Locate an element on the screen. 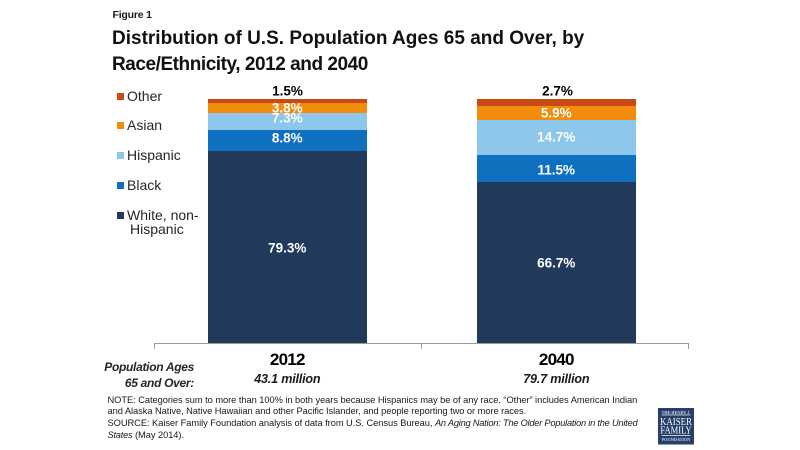 This screenshot has width=800, height=450. svg-text: FAMILY is located at coordinates (676, 431).